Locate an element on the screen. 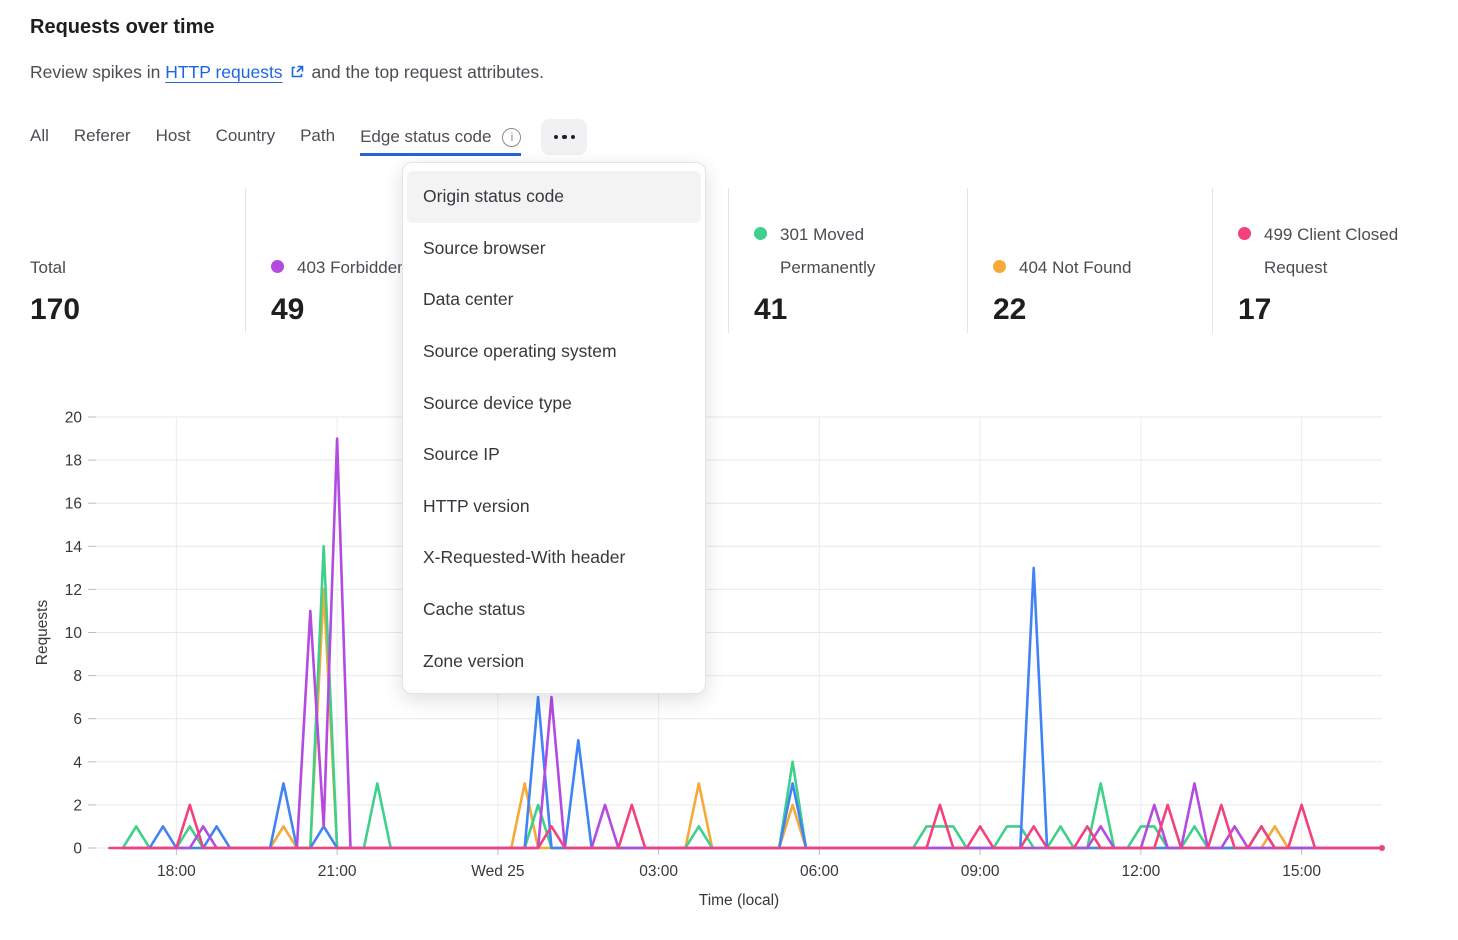  menu-item-source-browser: Source browser is located at coordinates (484, 247).